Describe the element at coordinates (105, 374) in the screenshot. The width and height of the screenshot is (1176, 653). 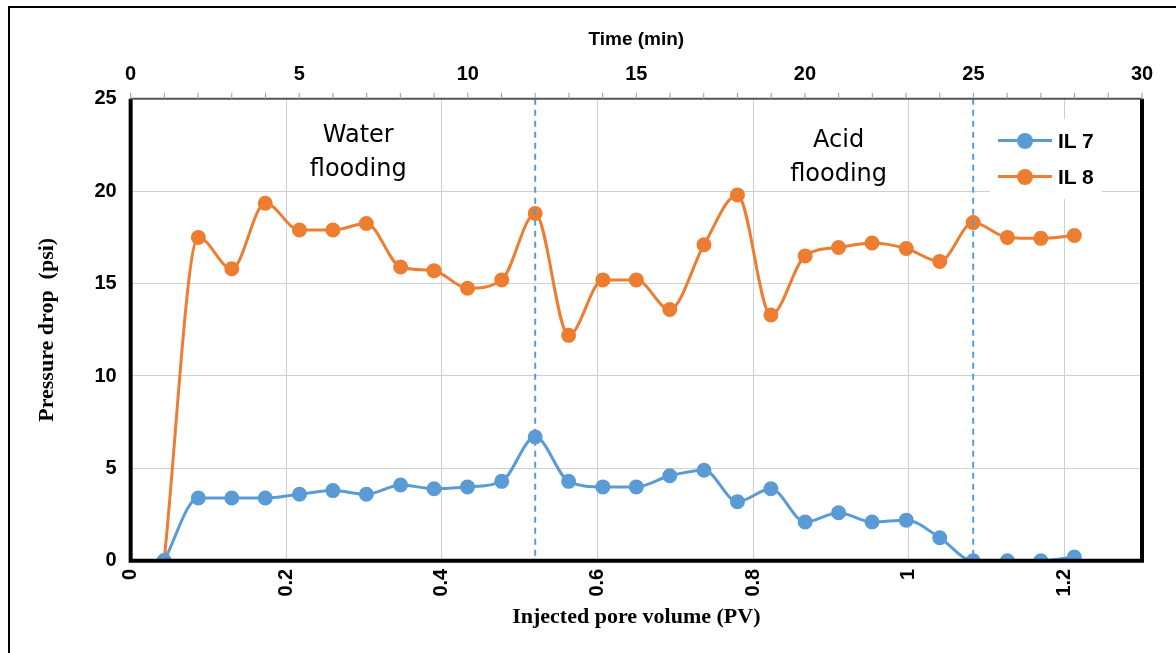
I see `y-tick-label: 10` at that location.